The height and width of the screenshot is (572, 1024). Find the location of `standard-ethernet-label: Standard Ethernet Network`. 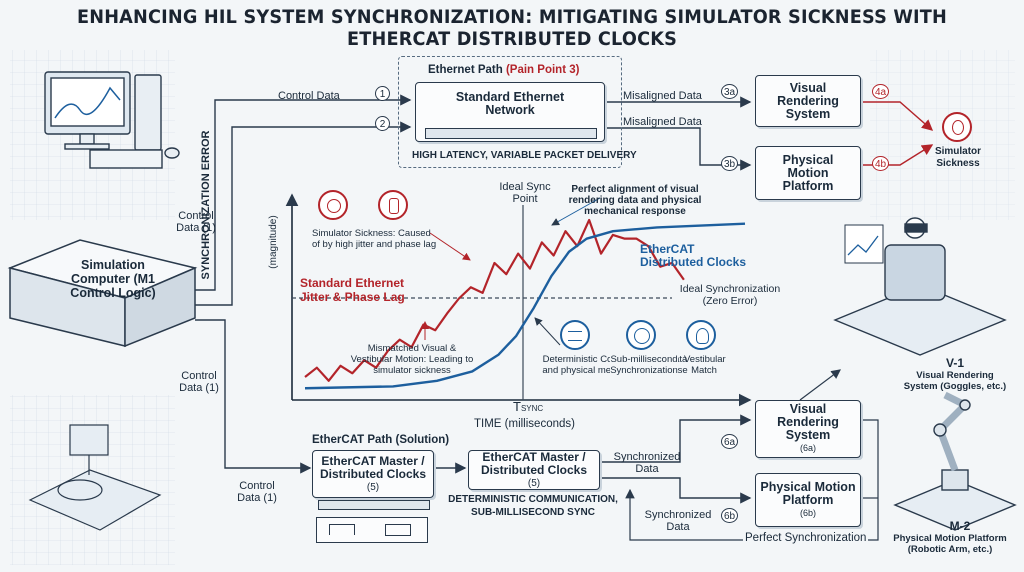

standard-ethernet-label: Standard Ethernet Network is located at coordinates (510, 103).